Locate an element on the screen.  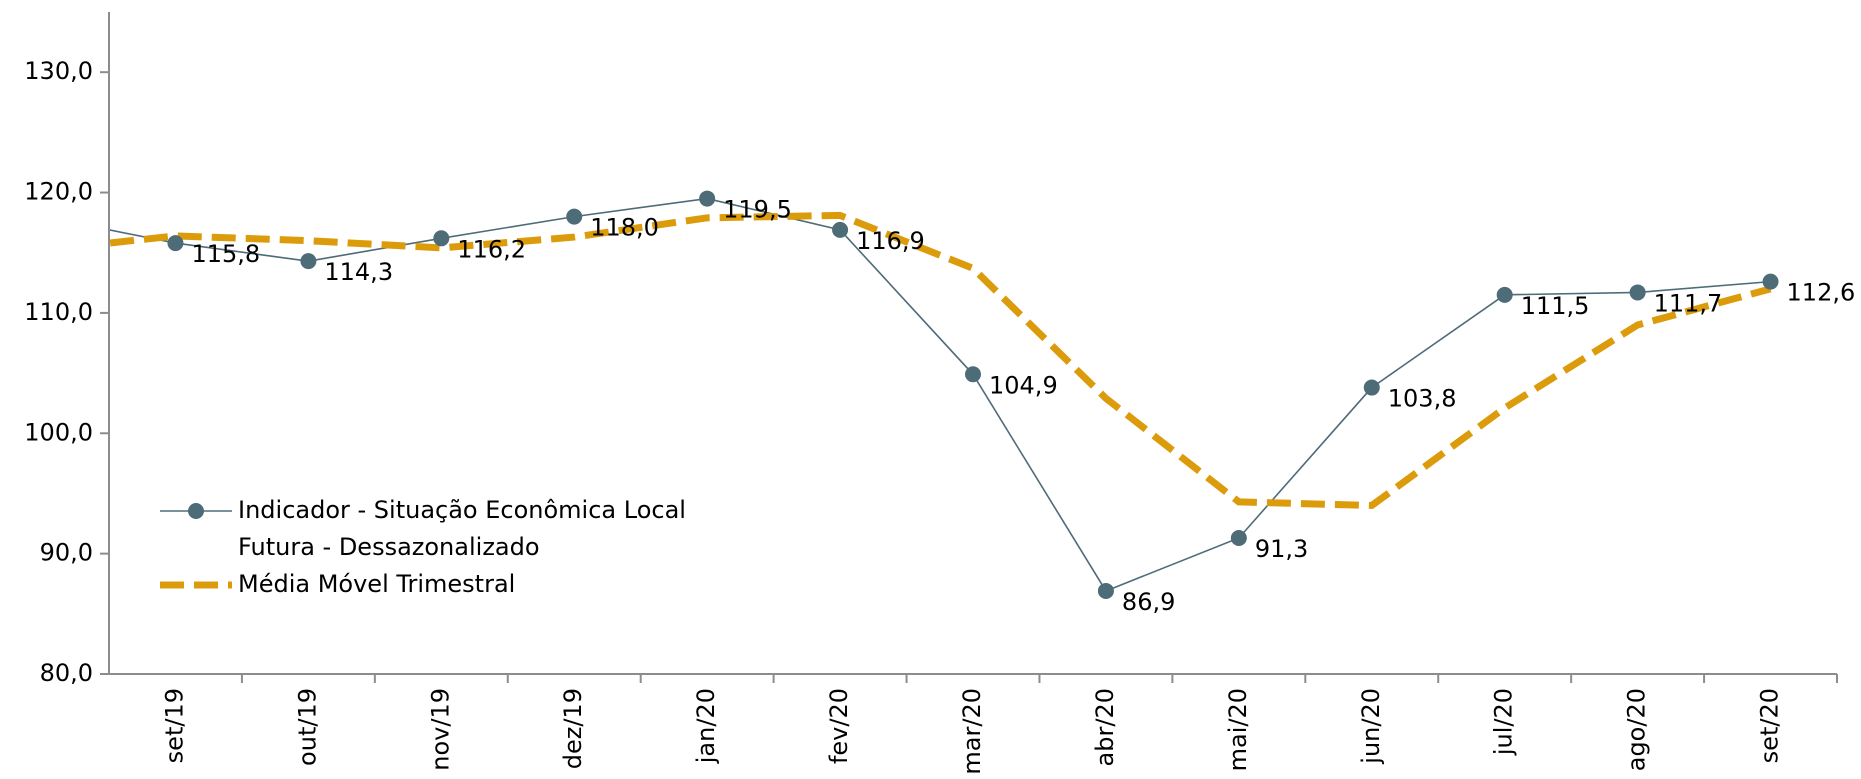
data-label: 111,5 is located at coordinates (1555, 306).